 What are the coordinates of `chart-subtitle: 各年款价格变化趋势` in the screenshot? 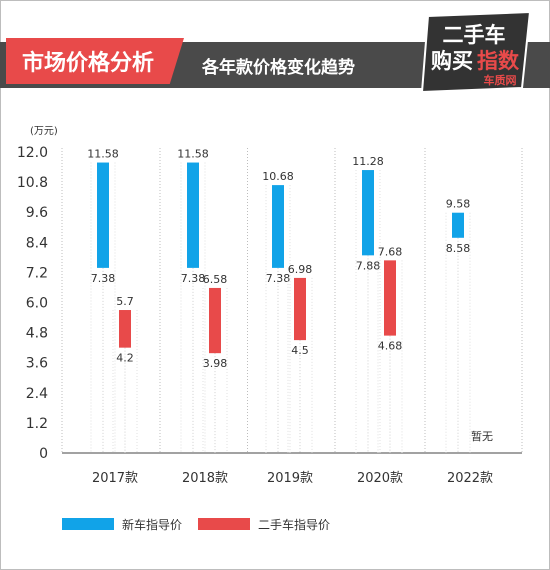 It's located at (278, 68).